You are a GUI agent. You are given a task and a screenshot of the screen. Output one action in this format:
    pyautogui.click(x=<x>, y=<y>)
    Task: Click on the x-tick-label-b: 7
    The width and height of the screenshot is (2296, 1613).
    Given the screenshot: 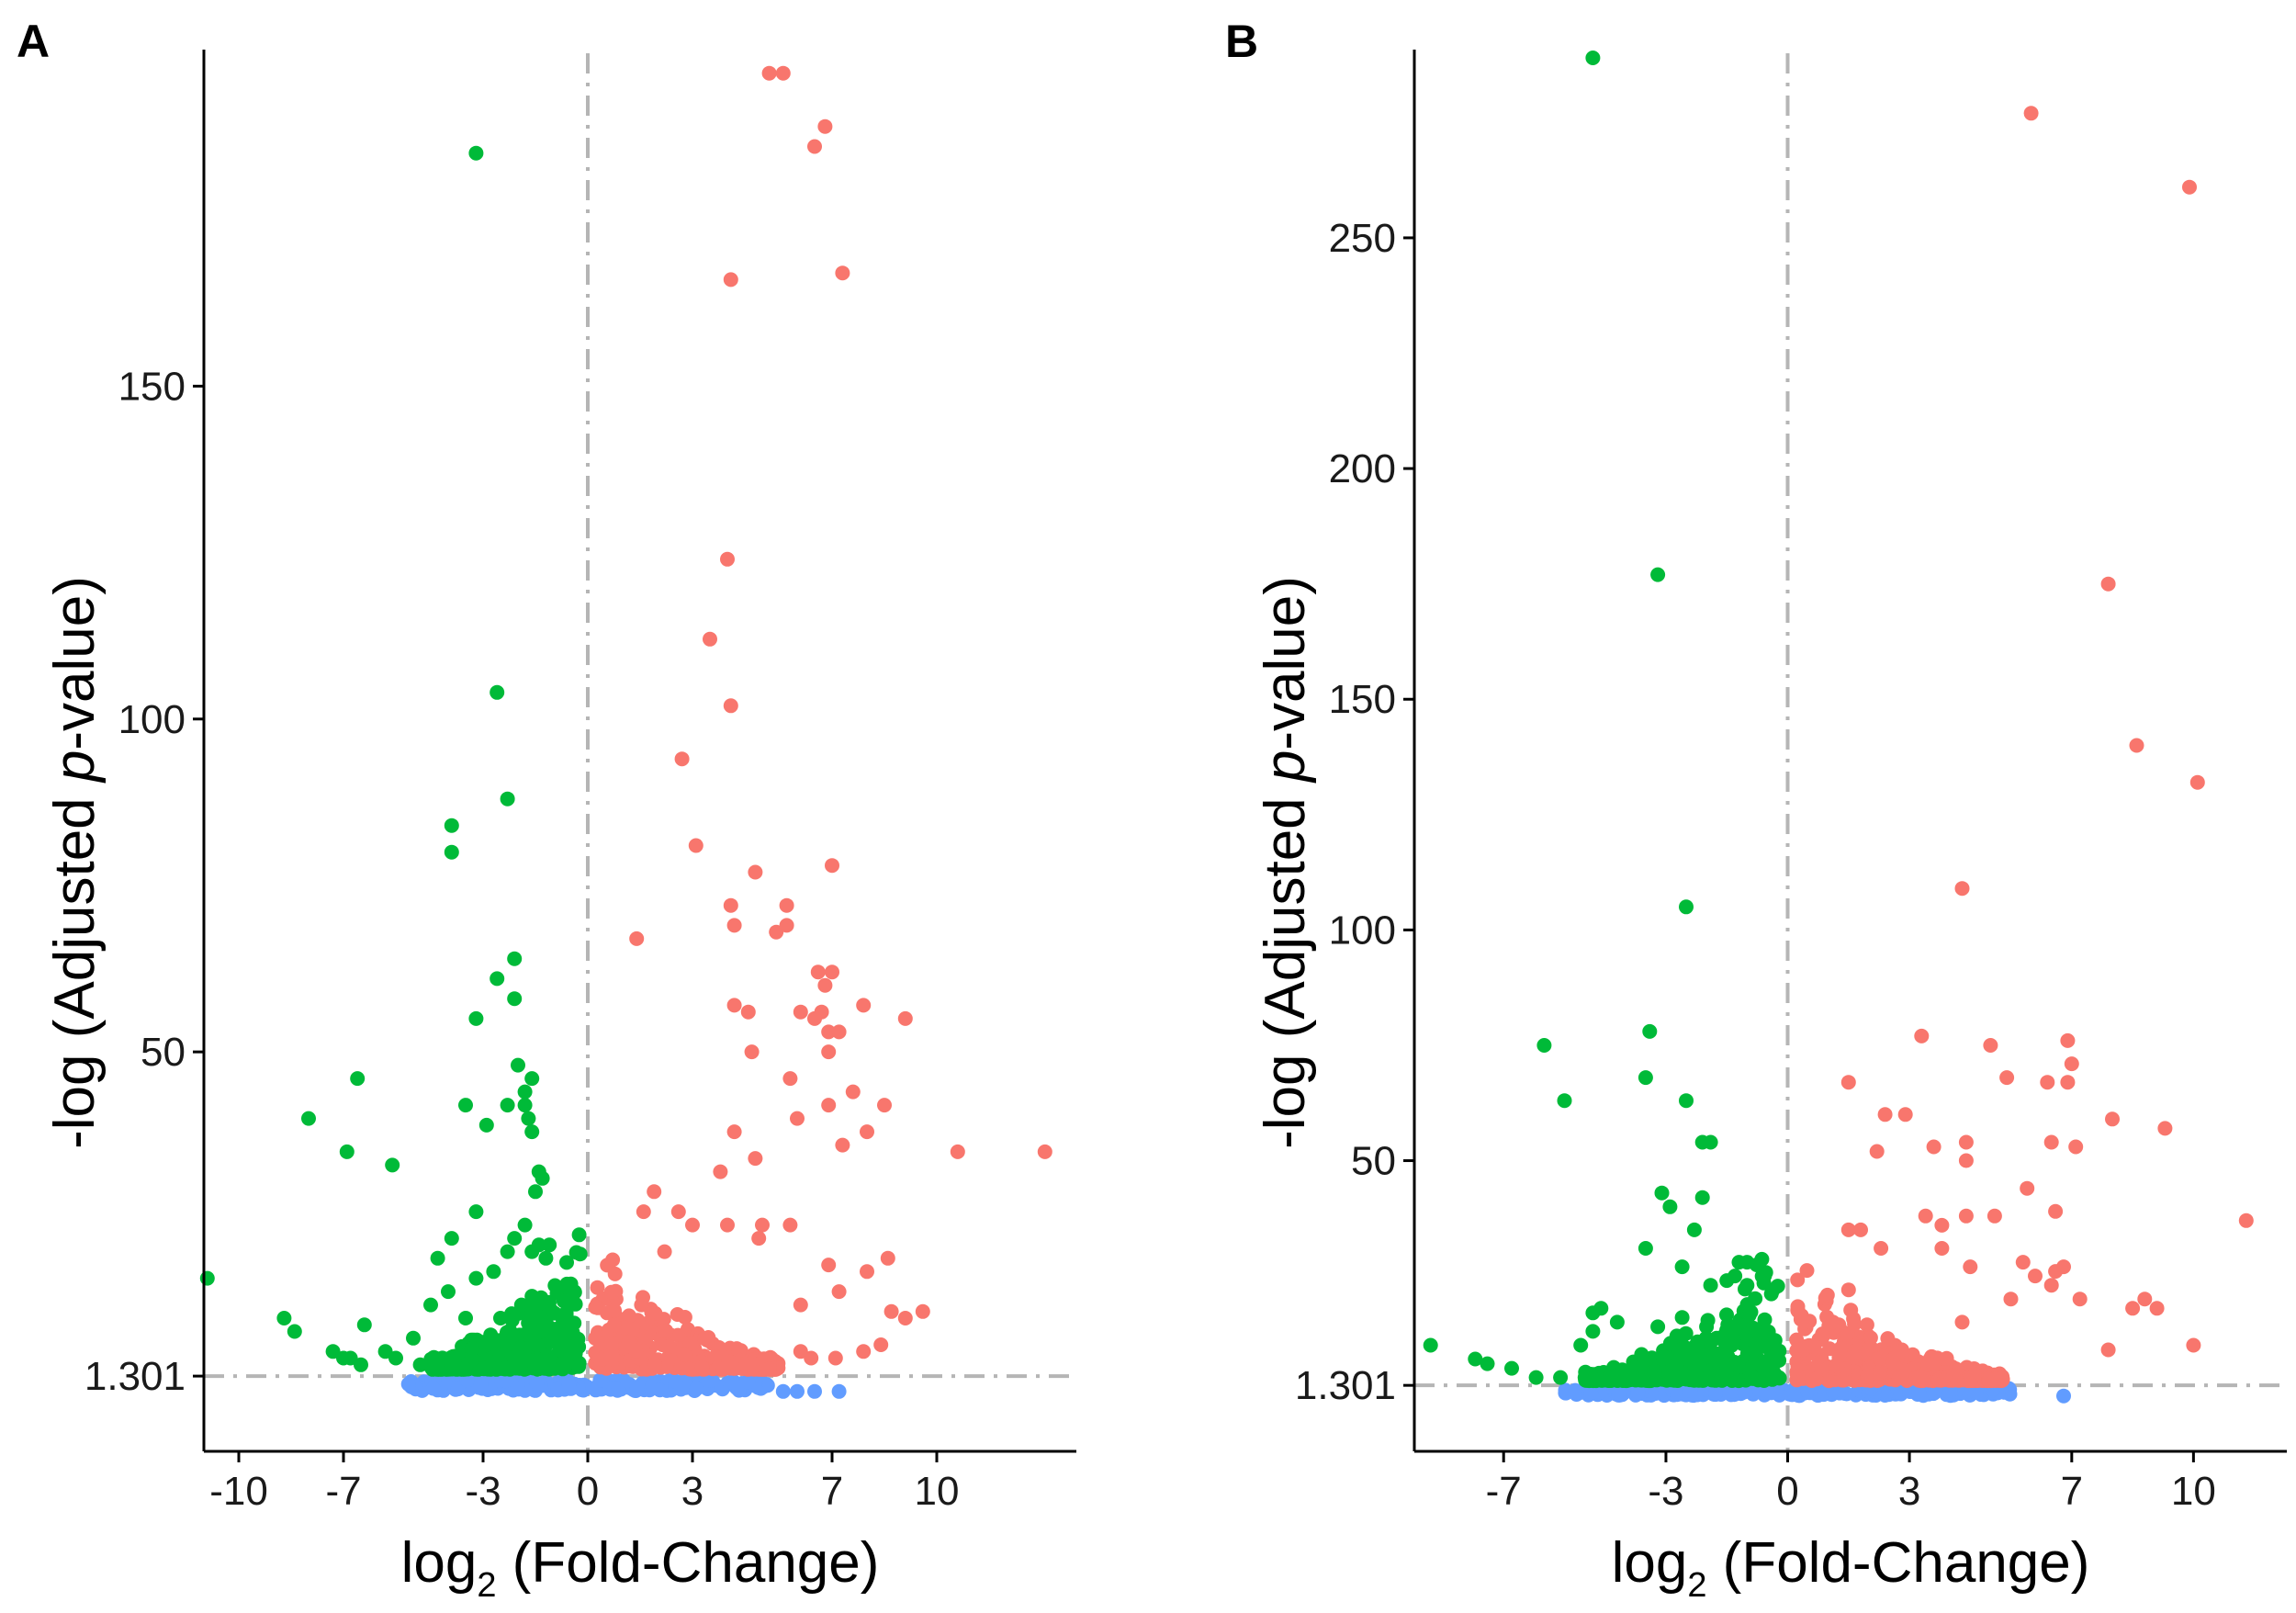 What is the action you would take?
    pyautogui.click(x=2072, y=1491)
    